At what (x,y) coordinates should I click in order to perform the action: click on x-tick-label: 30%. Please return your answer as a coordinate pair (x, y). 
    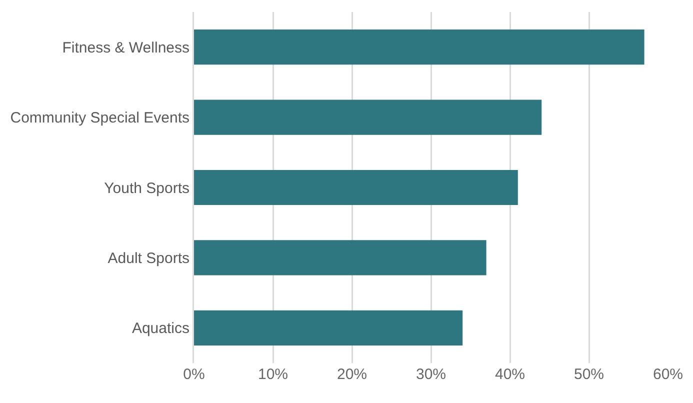
    Looking at the image, I should click on (431, 374).